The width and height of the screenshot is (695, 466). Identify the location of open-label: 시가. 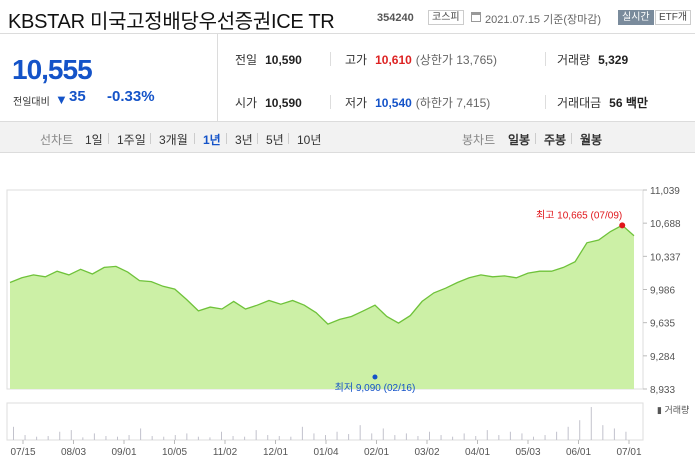
(246, 103).